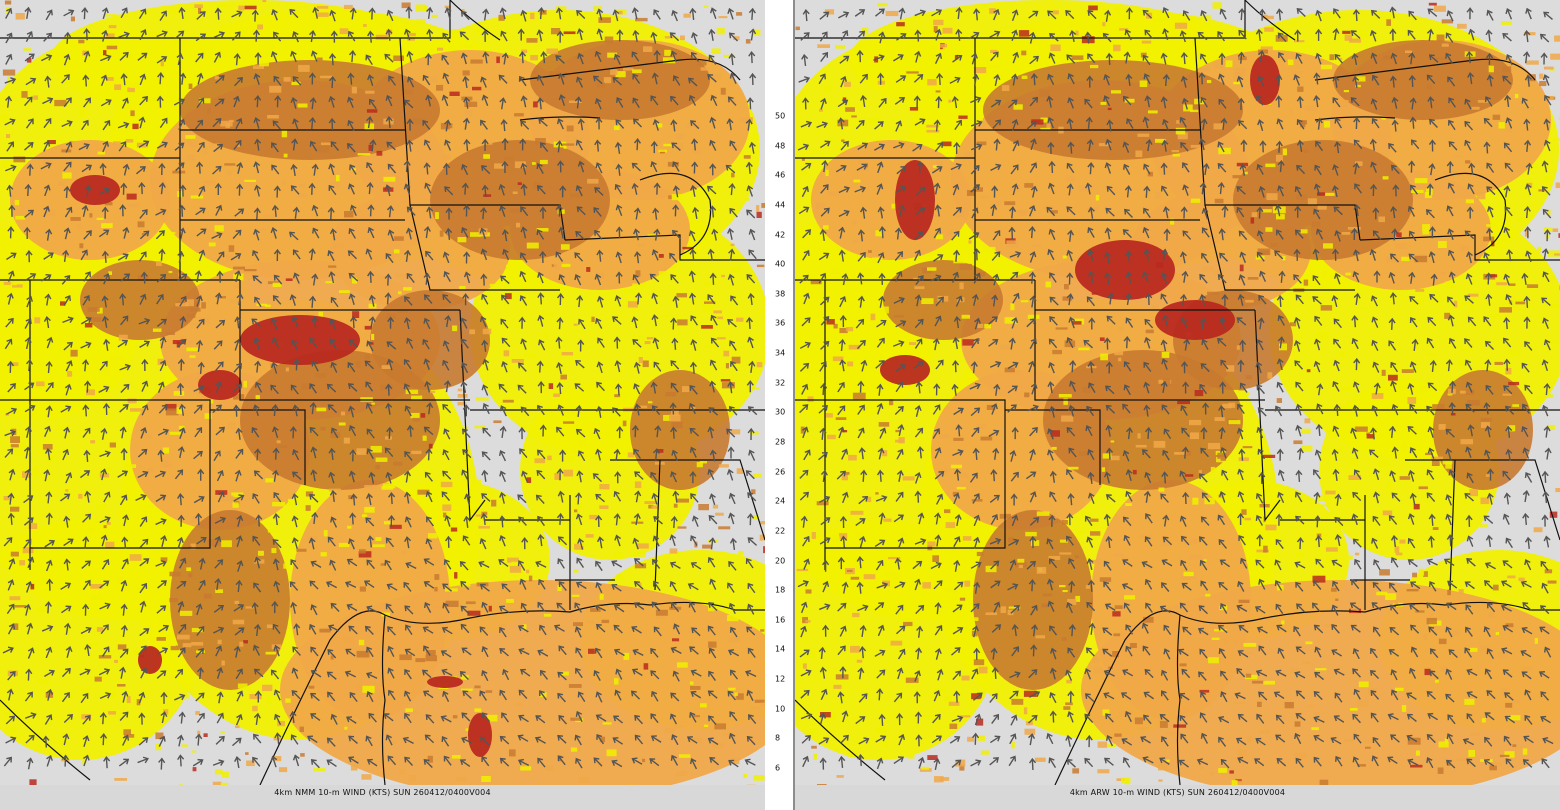  I want to click on colorbar-tick-label: 8, so click(778, 738).